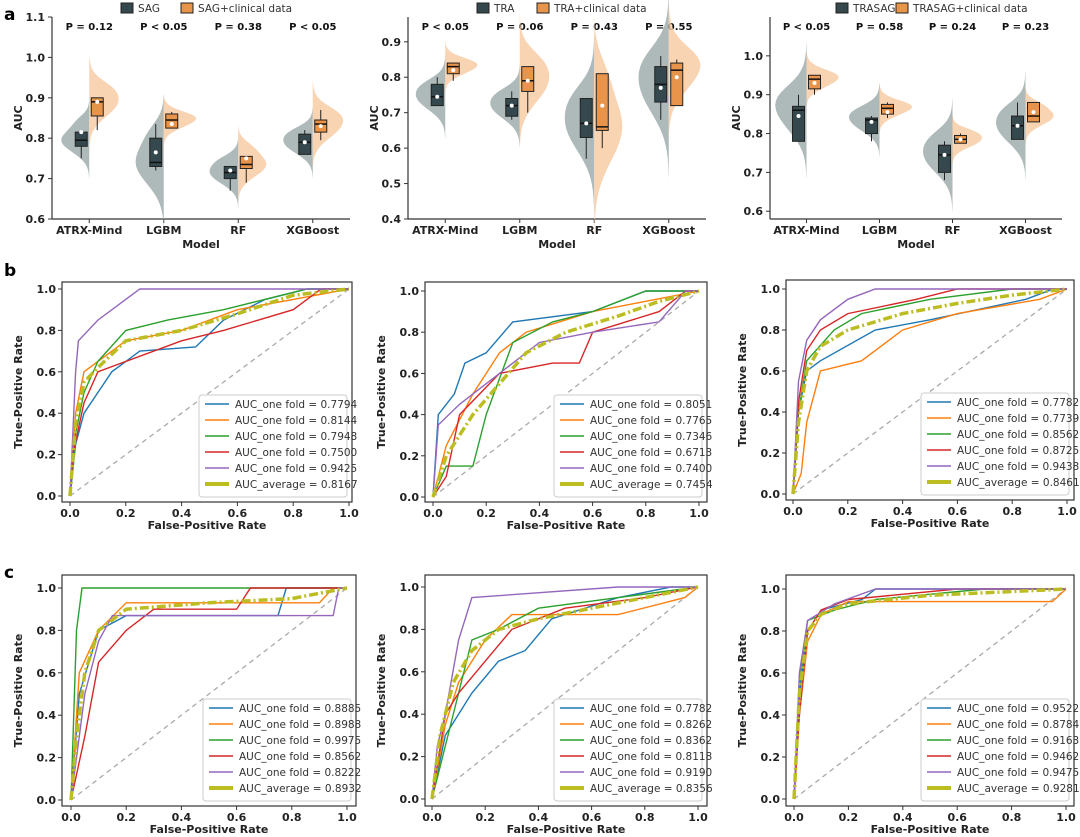 The image size is (1080, 837). I want to click on legend-label: AUC_one fold = 0.8144, so click(296, 421).